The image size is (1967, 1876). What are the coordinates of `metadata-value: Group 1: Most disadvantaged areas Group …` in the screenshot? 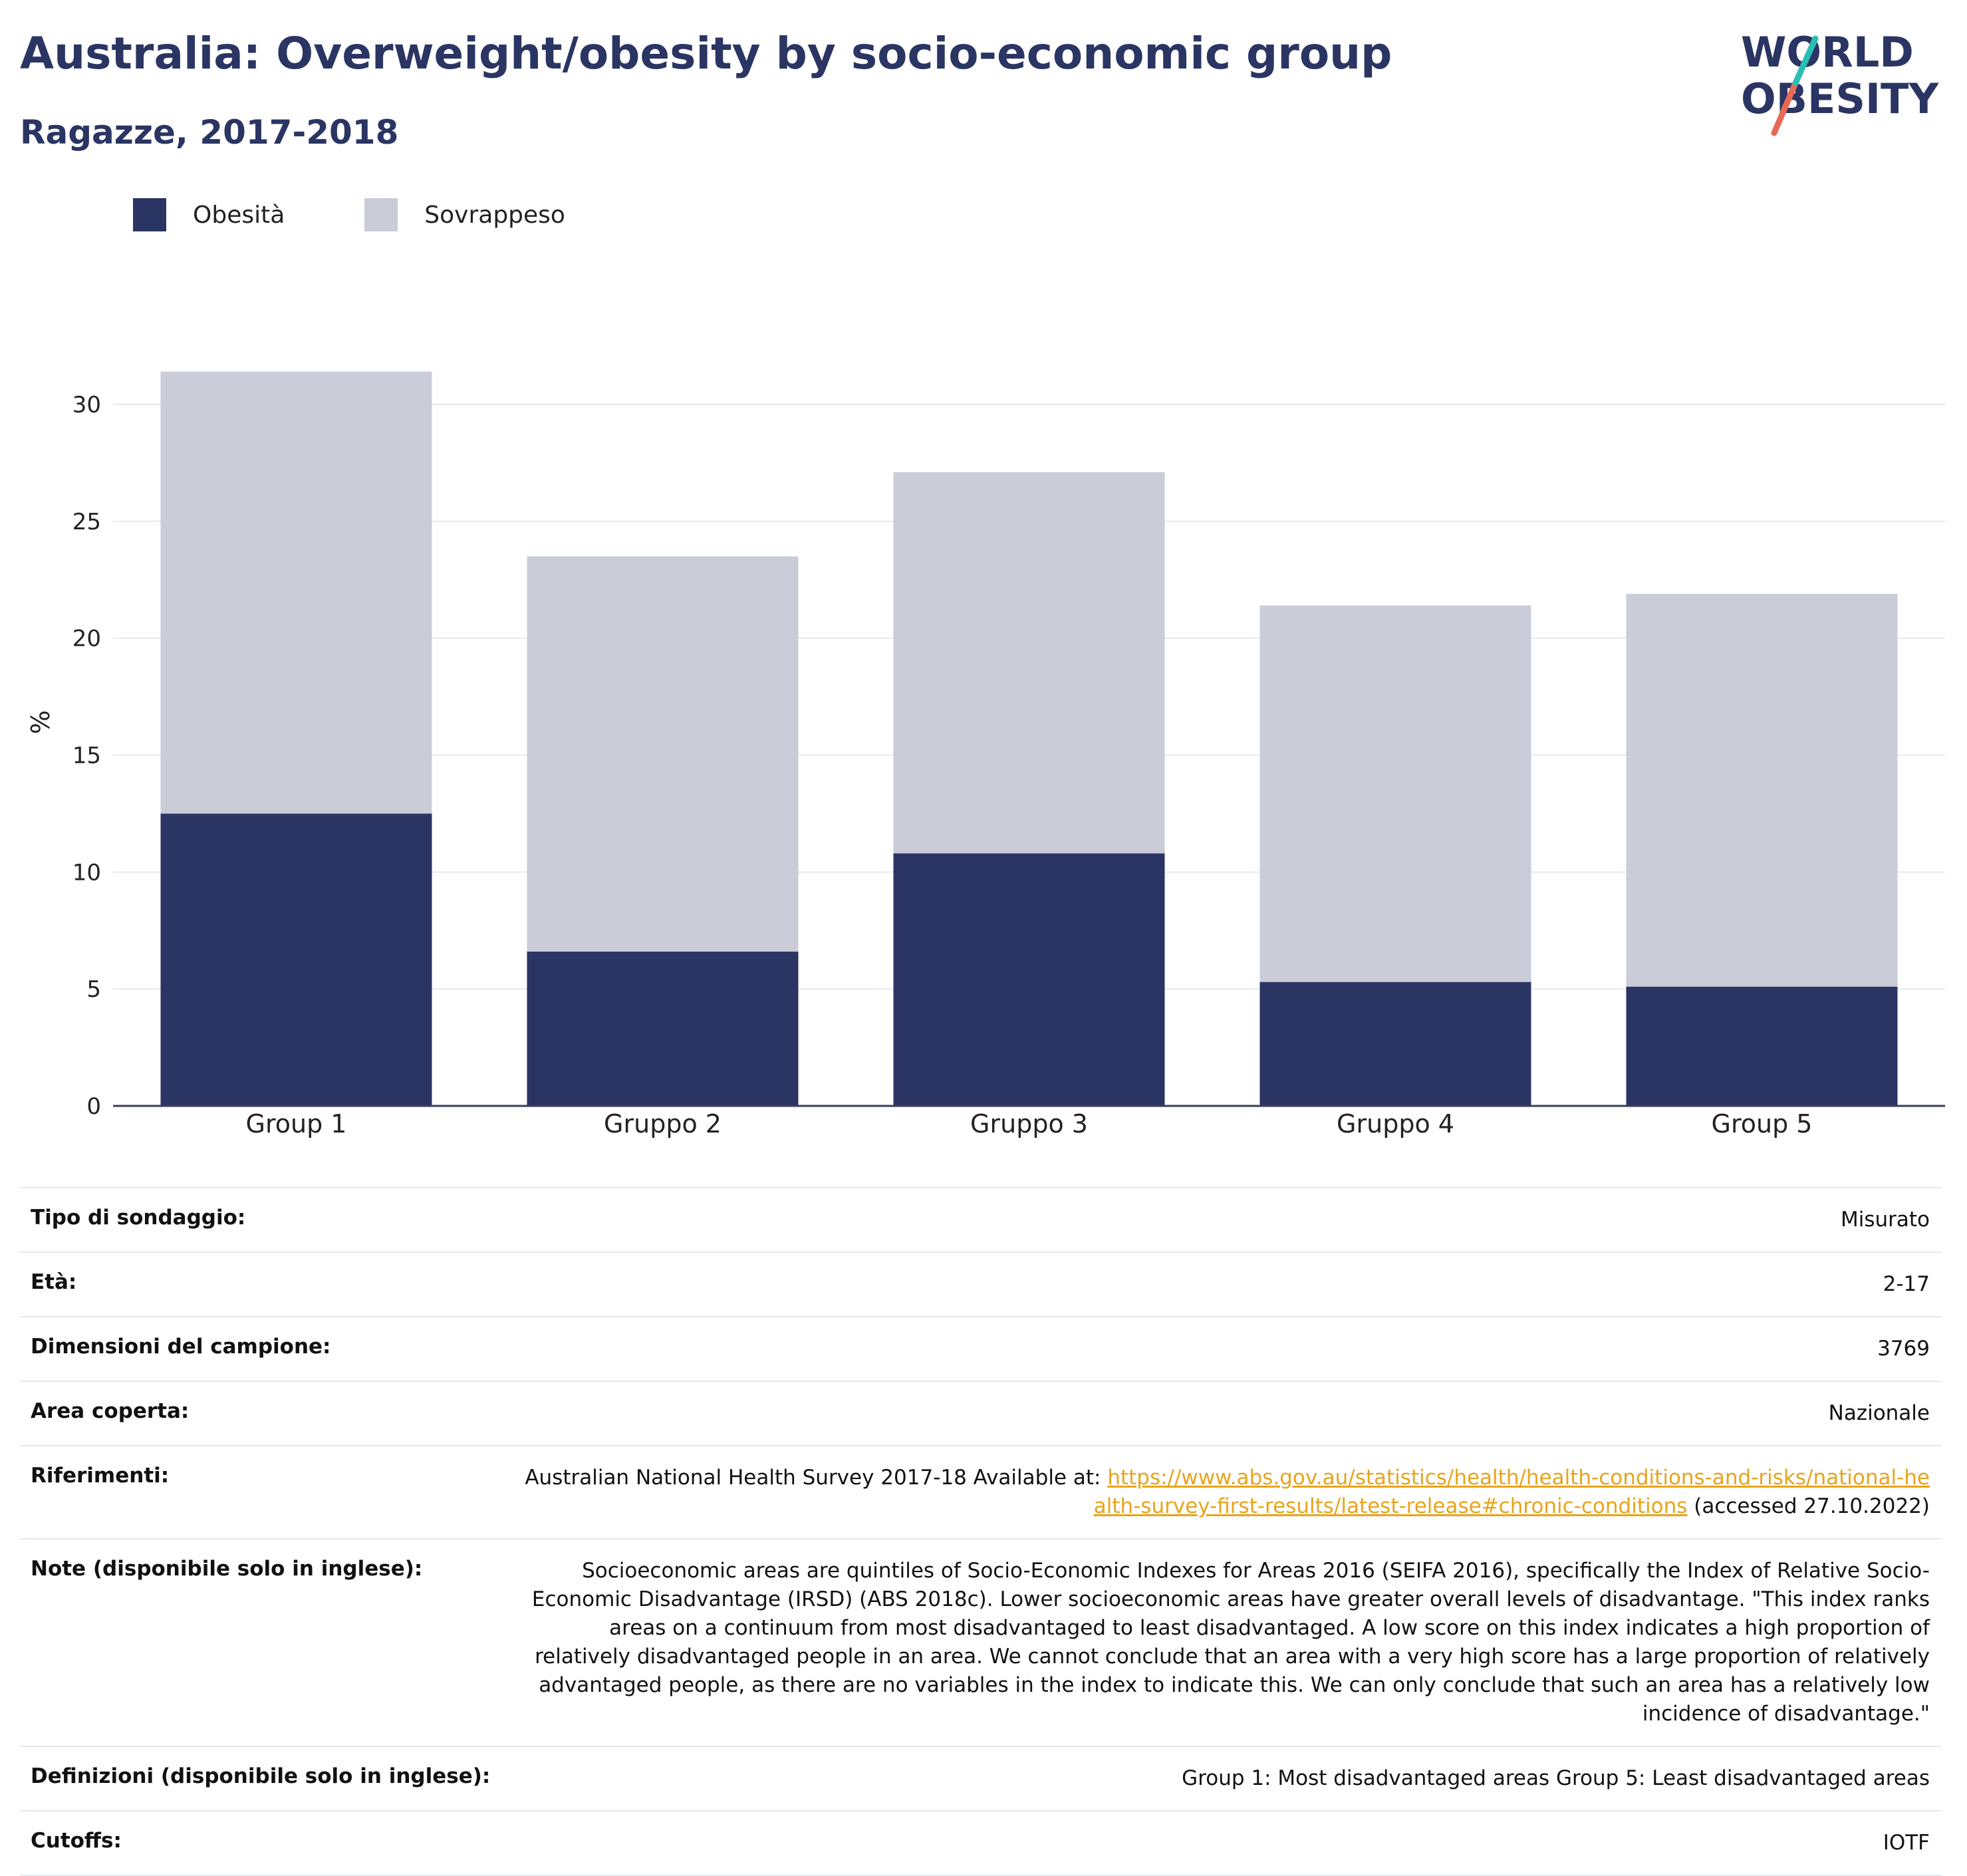 It's located at (1556, 1778).